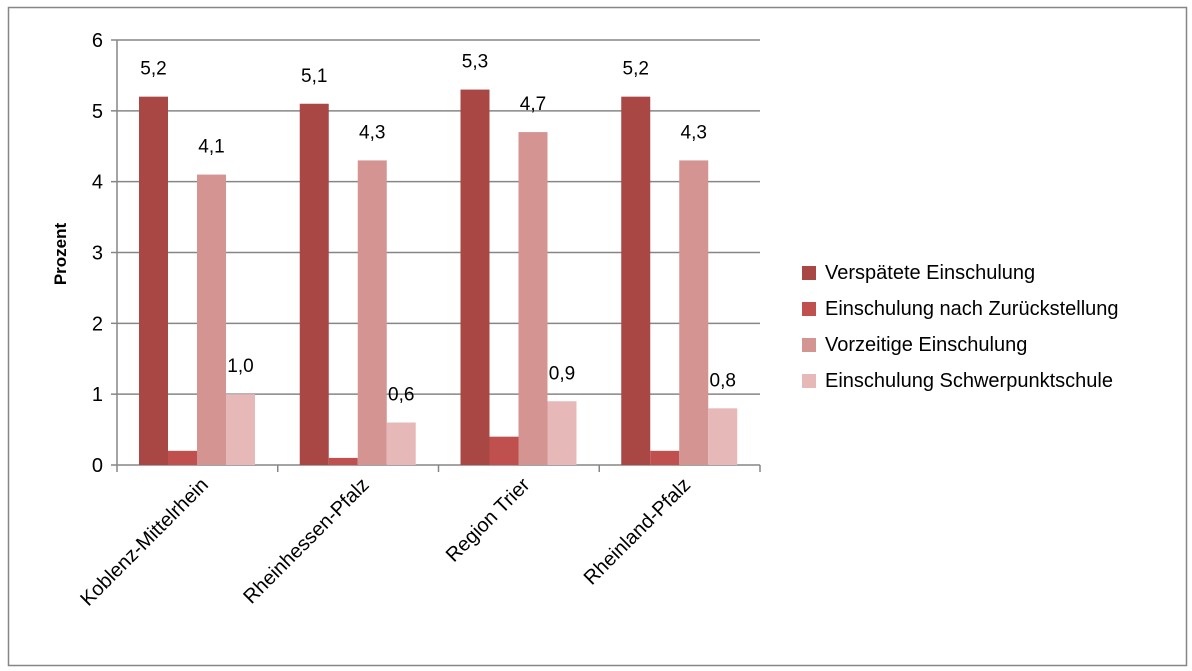  I want to click on data-label: 5,1, so click(314, 76).